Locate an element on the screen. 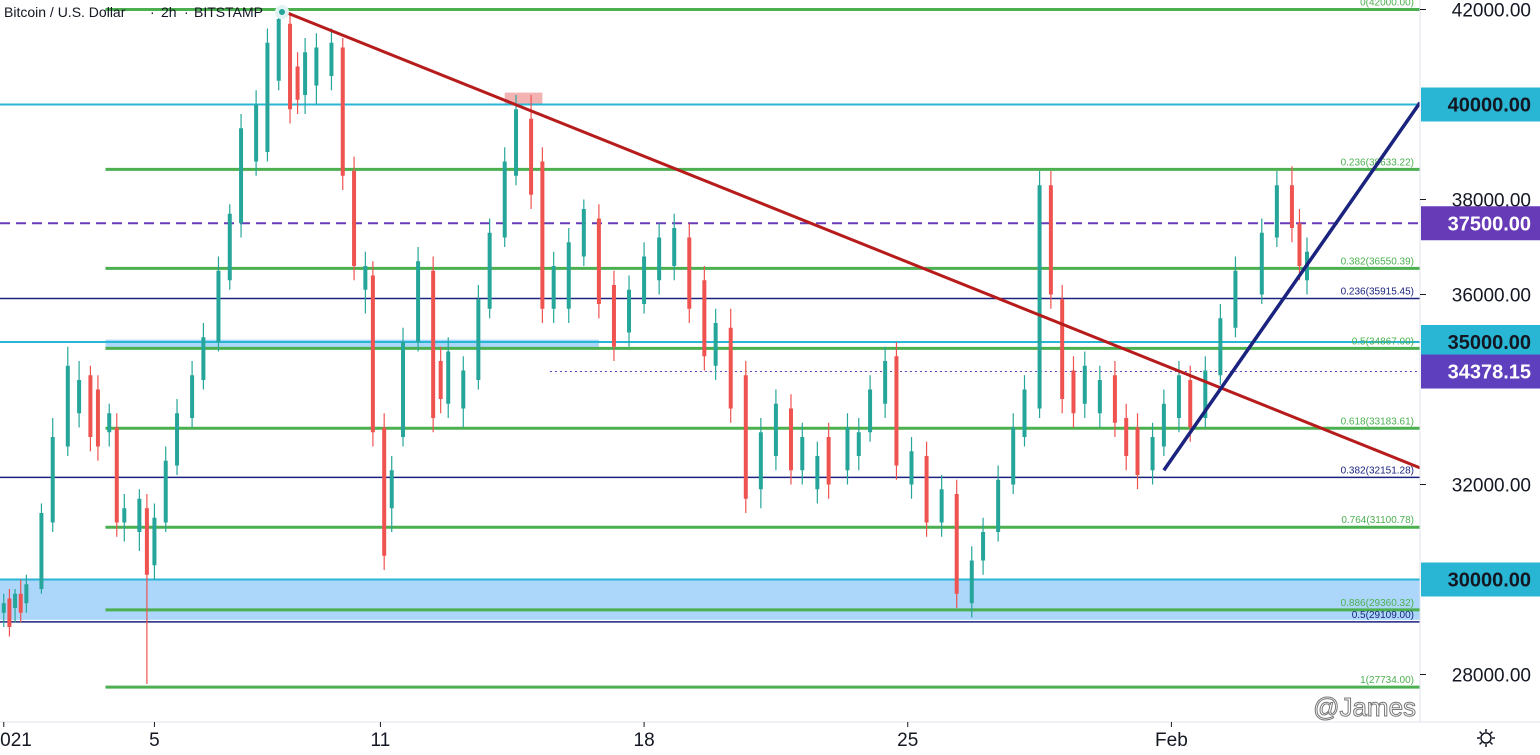 Image resolution: width=1540 pixels, height=755 pixels. price-tick-label-3: 32000.00 is located at coordinates (1491, 486).